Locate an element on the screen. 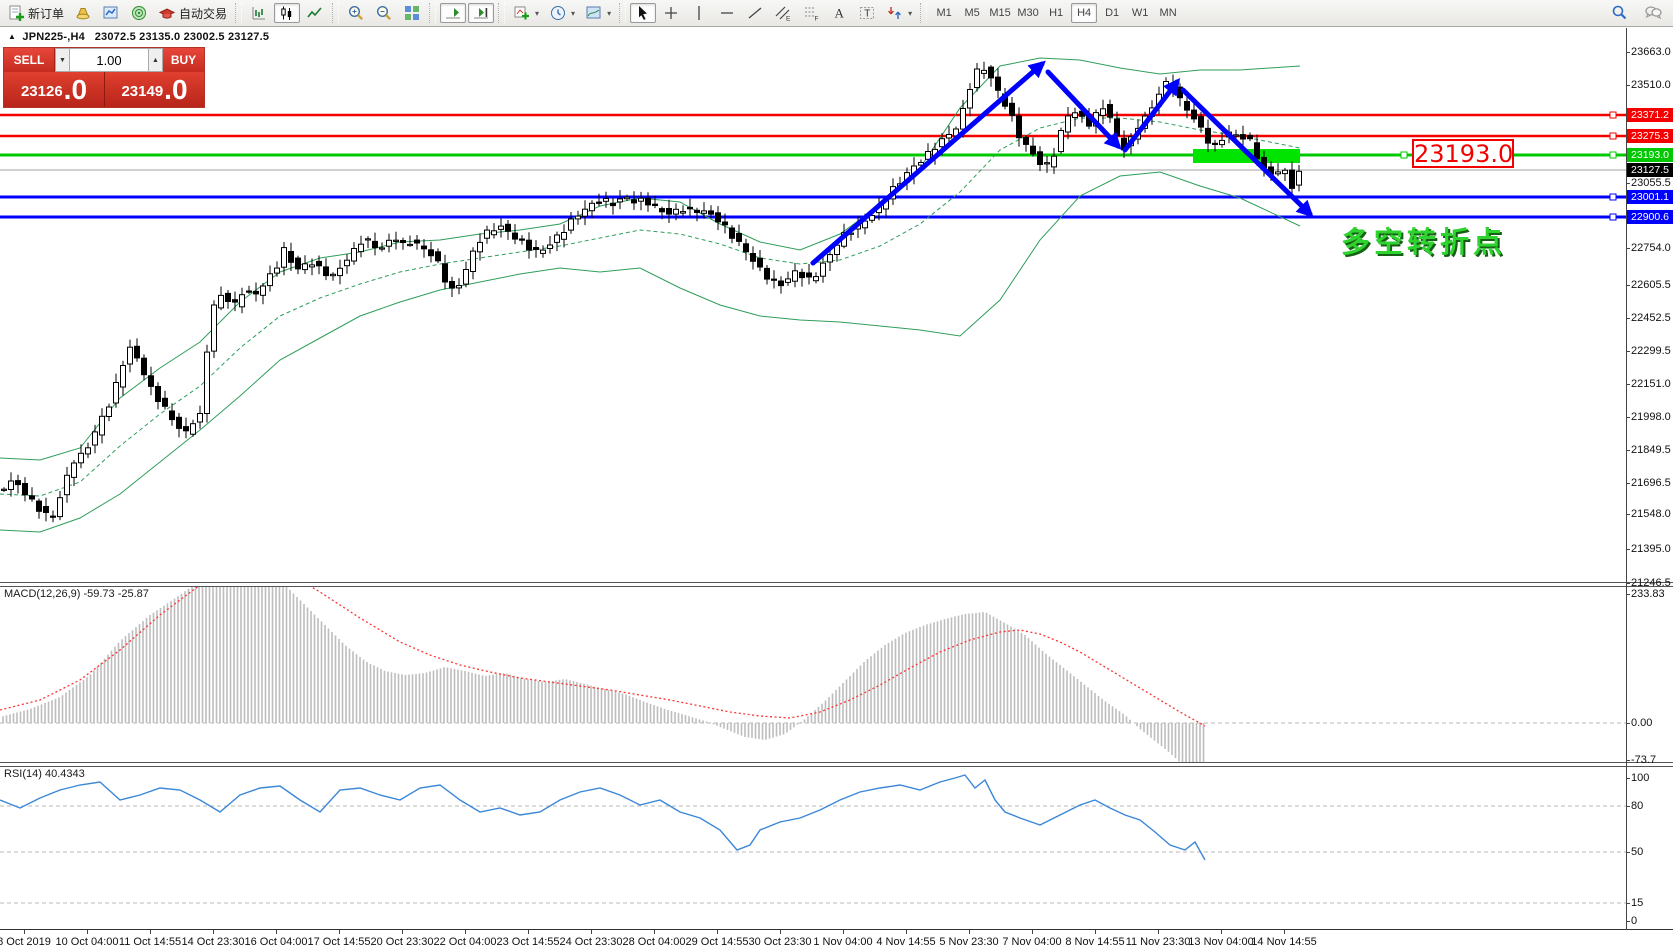 This screenshot has width=1673, height=950. timeframe-h4-button: H4 is located at coordinates (1084, 13).